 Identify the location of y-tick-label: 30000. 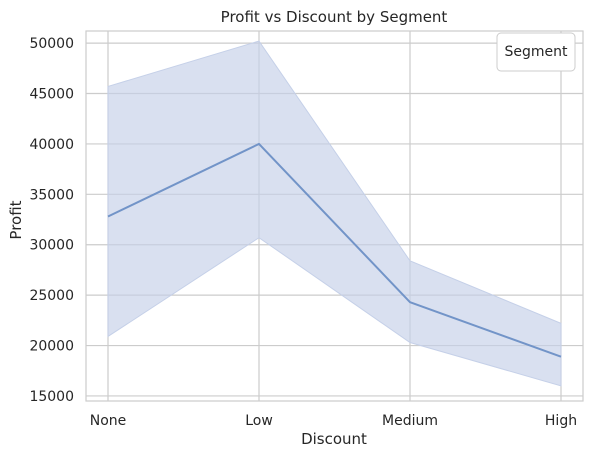
(51, 246).